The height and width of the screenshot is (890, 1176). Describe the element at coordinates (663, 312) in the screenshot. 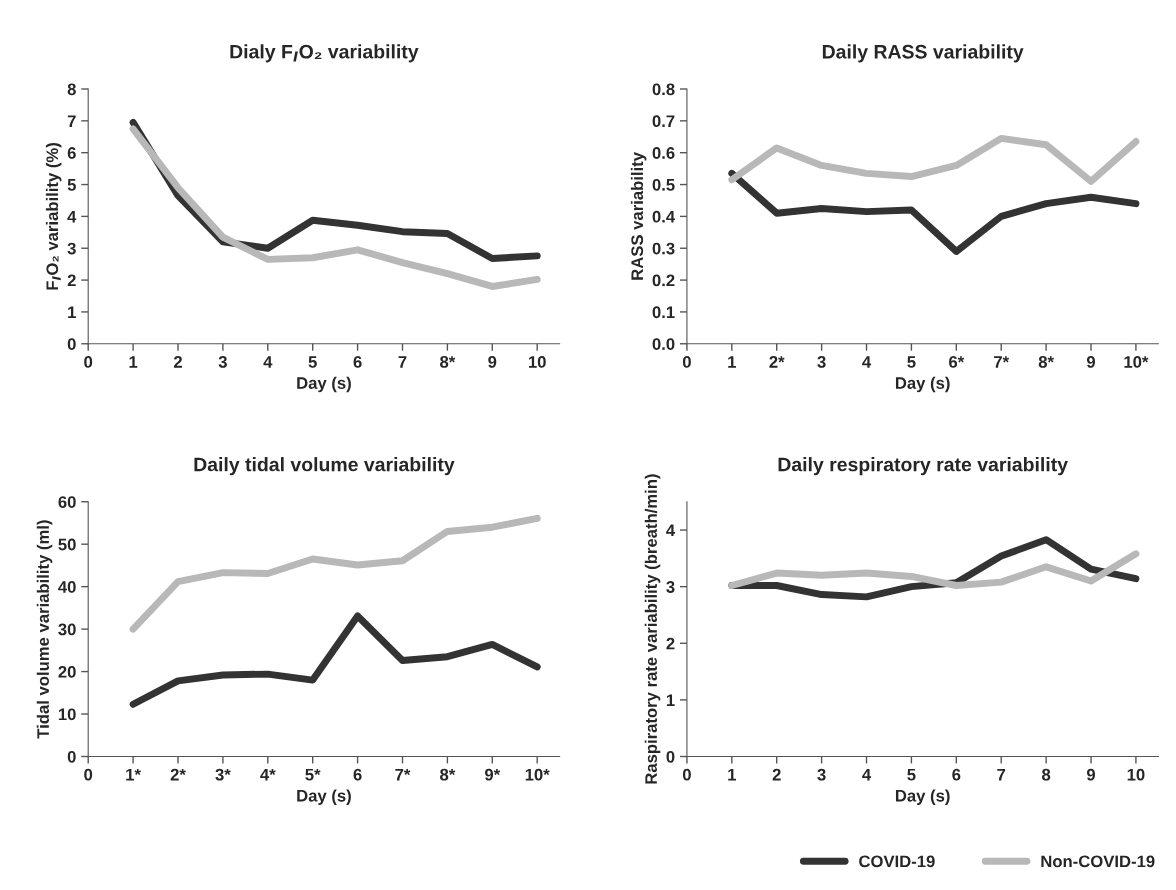

I see `y-tick-label: 0.1` at that location.